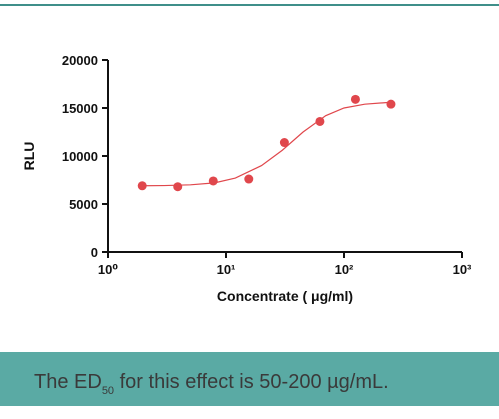  Describe the element at coordinates (29, 156) in the screenshot. I see `y-axis-label: RLU` at that location.